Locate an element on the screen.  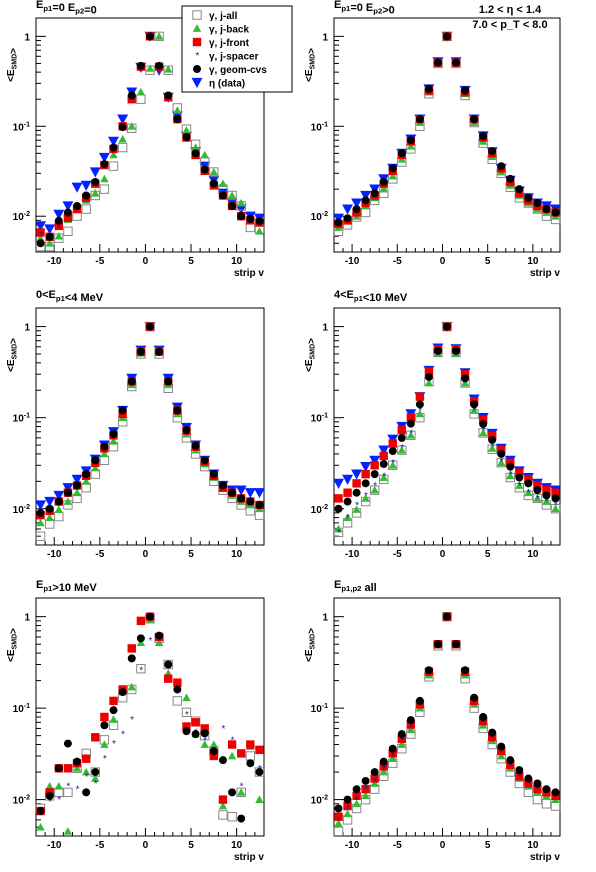
legend-box is located at coordinates (237, 49).